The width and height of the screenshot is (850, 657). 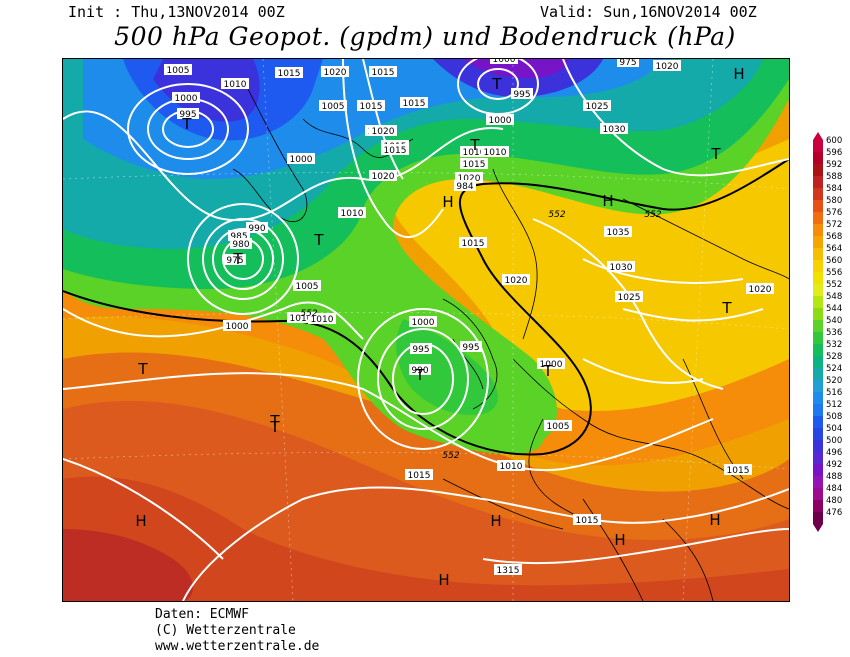 I want to click on website-link: www.wetterzentrale.de, so click(x=237, y=646).